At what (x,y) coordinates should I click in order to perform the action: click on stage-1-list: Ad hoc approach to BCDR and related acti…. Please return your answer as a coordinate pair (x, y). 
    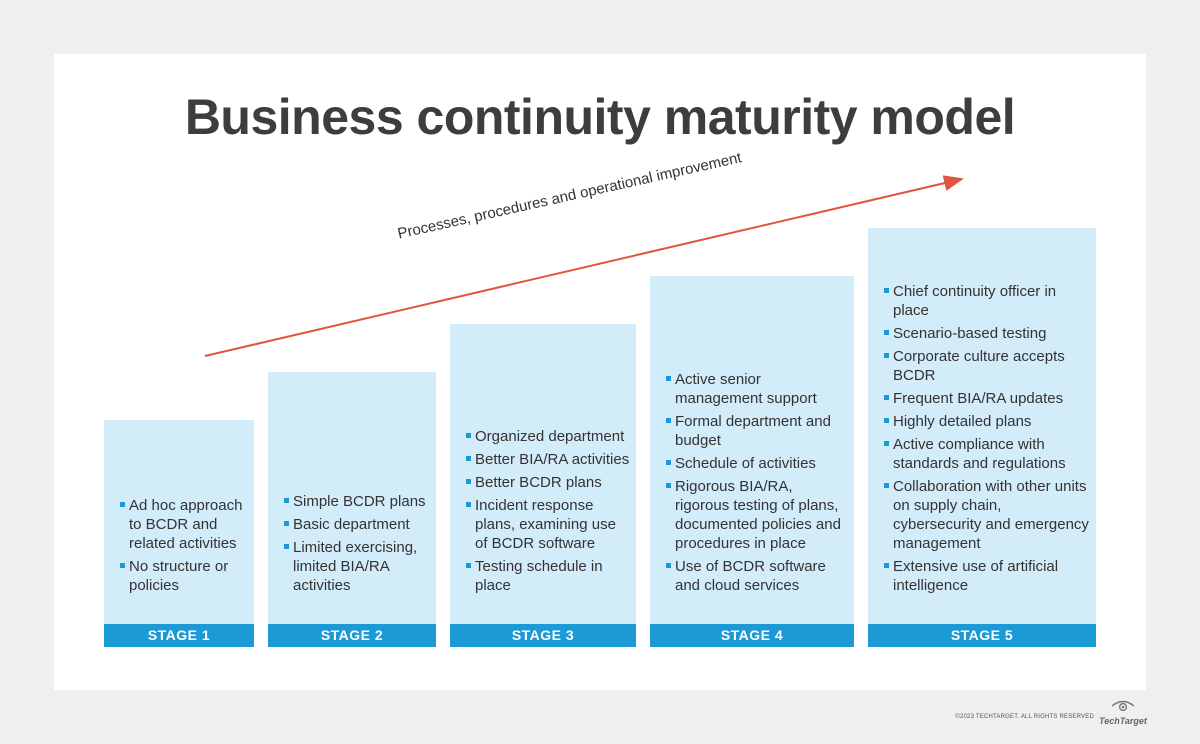
    Looking at the image, I should click on (179, 543).